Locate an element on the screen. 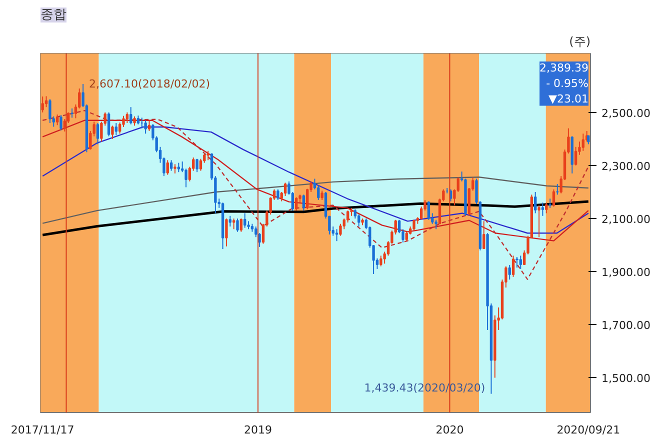 Image resolution: width=662 pixels, height=442 pixels. chart-subtitle: (주) is located at coordinates (580, 41).